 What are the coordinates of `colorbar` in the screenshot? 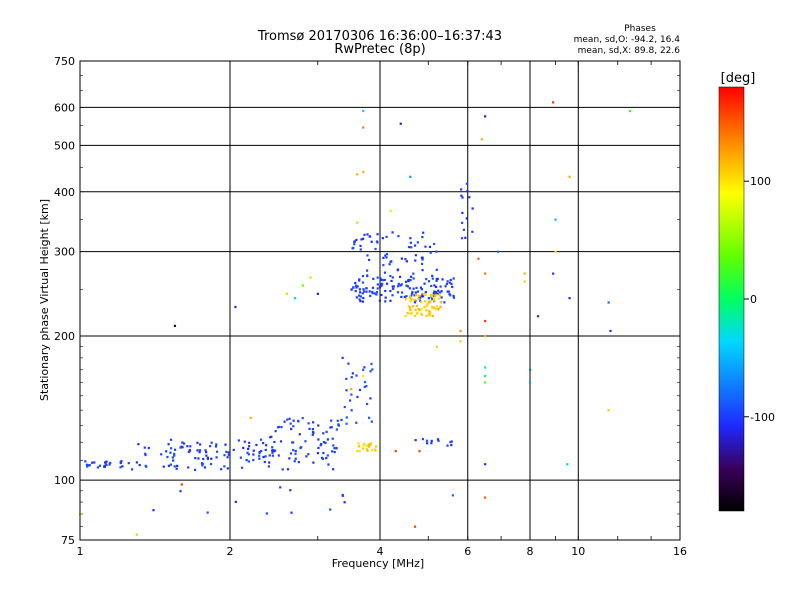 It's located at (731, 299).